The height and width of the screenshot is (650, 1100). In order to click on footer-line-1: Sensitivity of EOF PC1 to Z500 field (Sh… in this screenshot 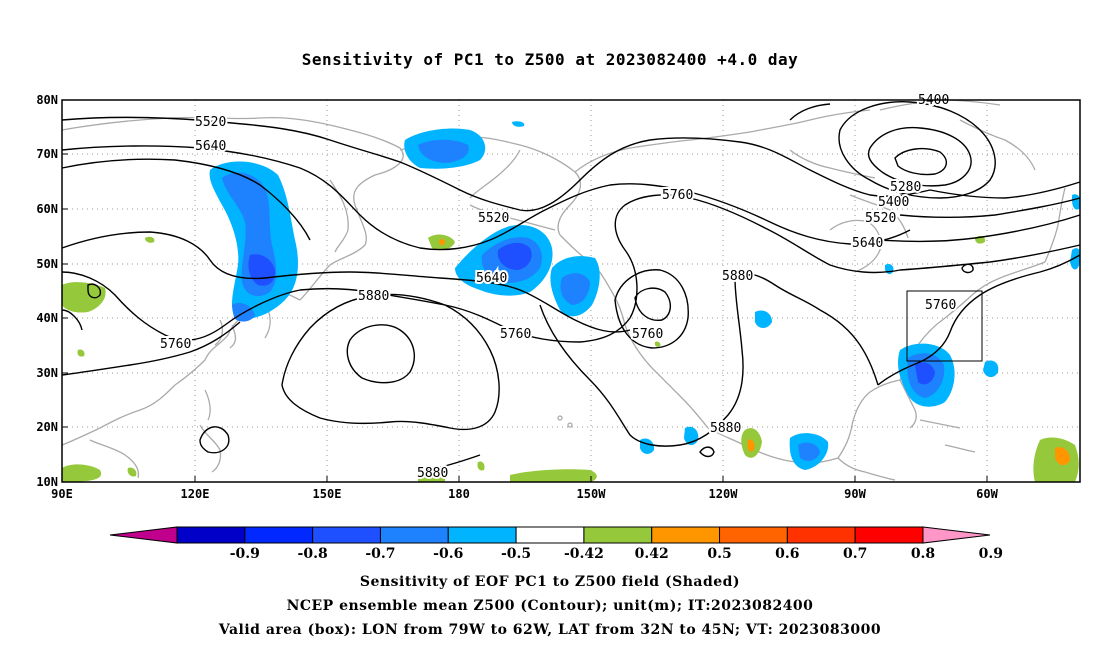, I will do `click(550, 582)`.